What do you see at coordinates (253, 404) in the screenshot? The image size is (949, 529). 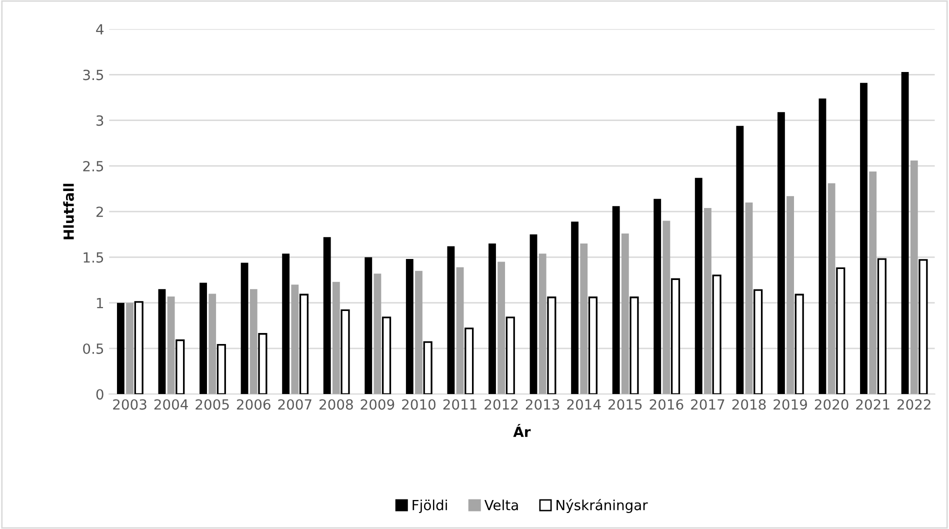 I see `x-tick-label: 2006` at bounding box center [253, 404].